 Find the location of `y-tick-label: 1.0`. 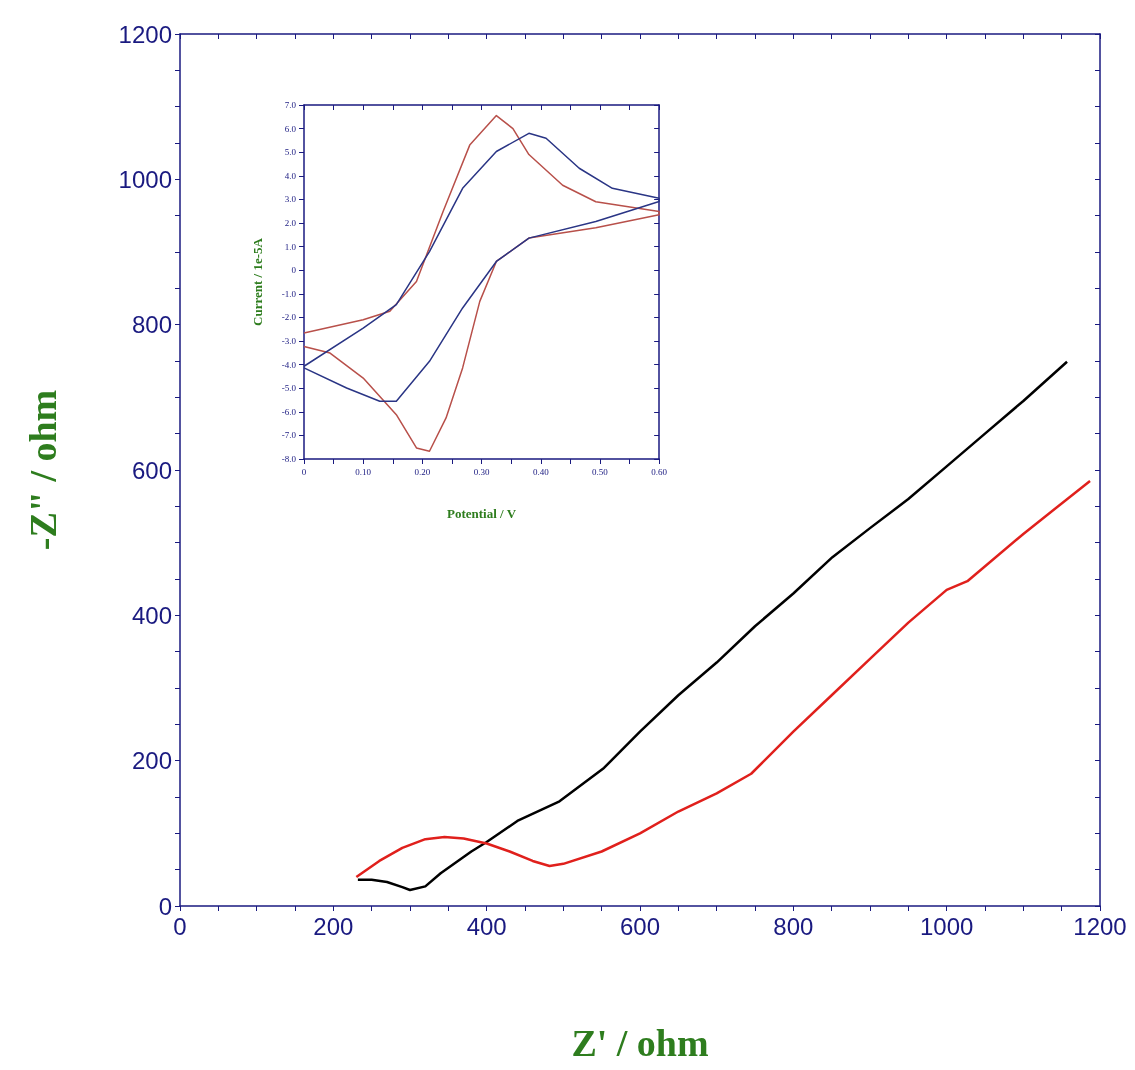

y-tick-label: 1.0 is located at coordinates (290, 246).